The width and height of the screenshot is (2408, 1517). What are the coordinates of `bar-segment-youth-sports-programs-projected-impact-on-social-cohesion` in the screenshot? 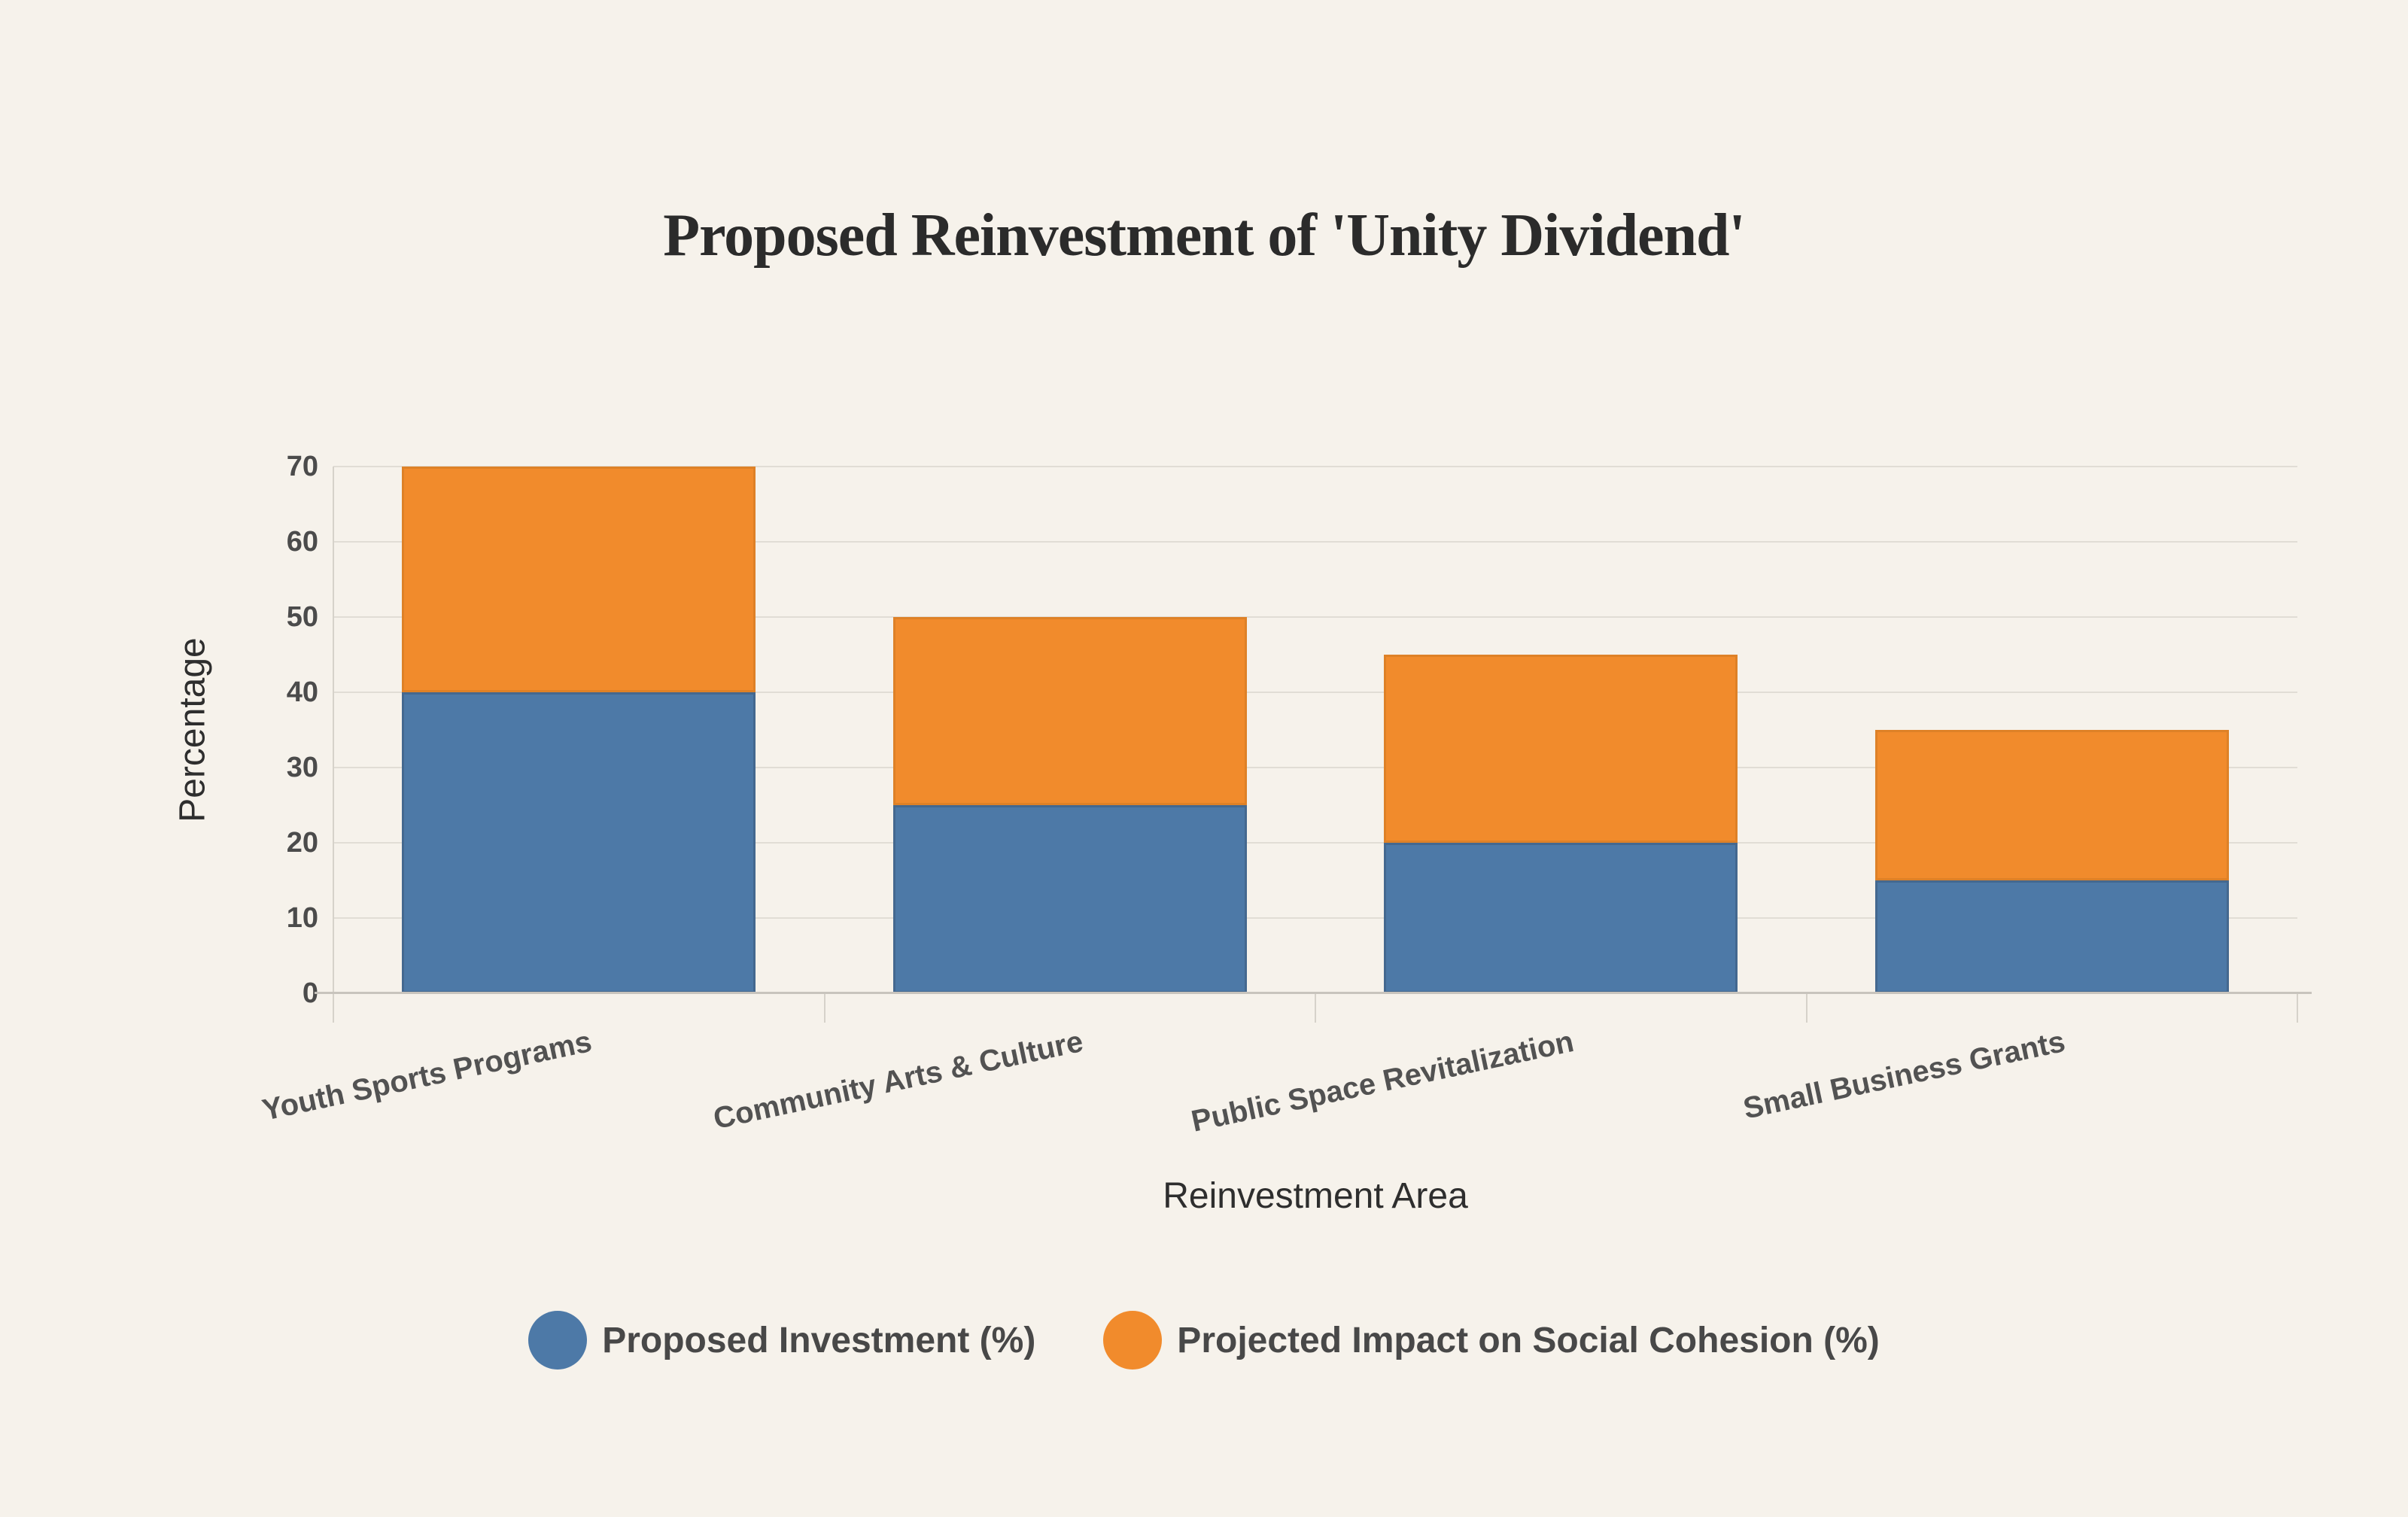 It's located at (579, 579).